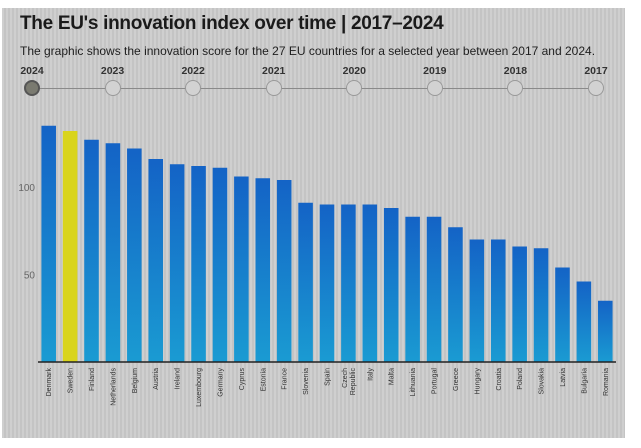  I want to click on bar-romania, so click(605, 331).